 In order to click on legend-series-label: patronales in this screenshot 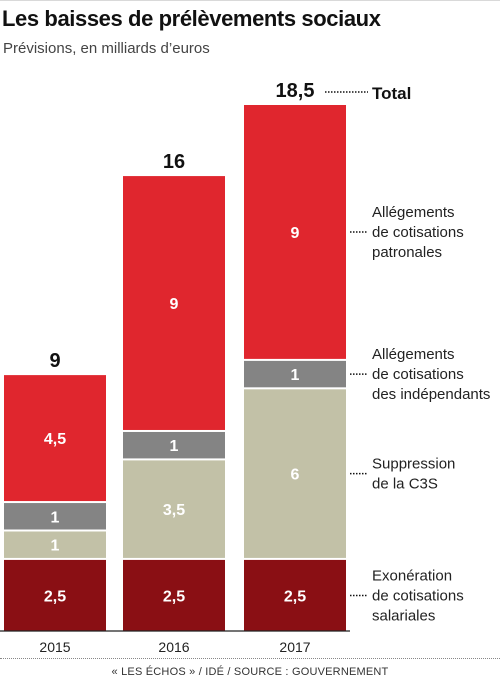, I will do `click(407, 252)`.